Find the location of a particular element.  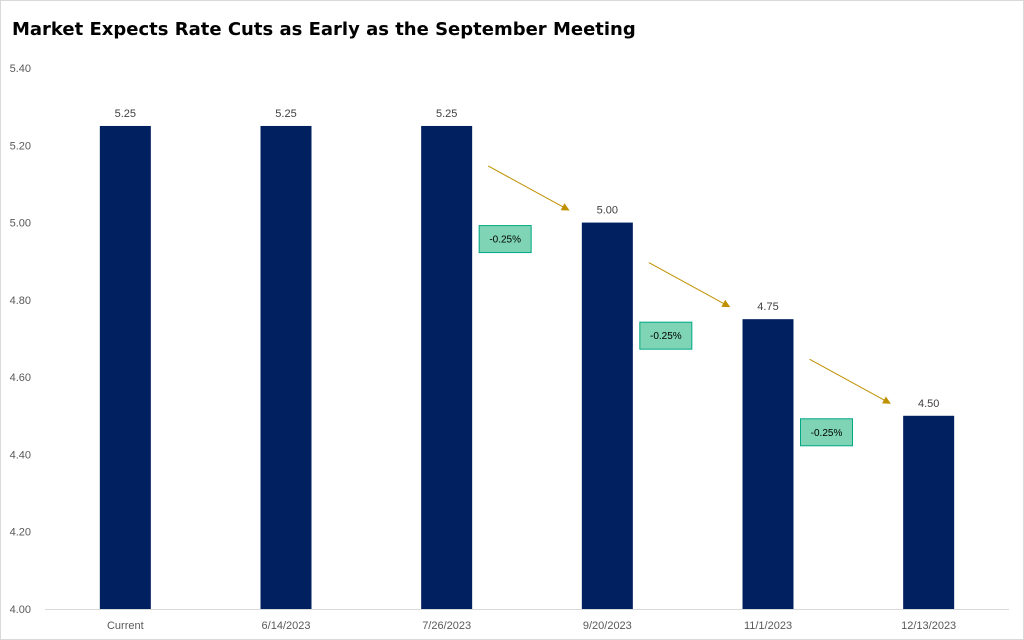

x-tick-label: 11/1/2023 is located at coordinates (768, 626).